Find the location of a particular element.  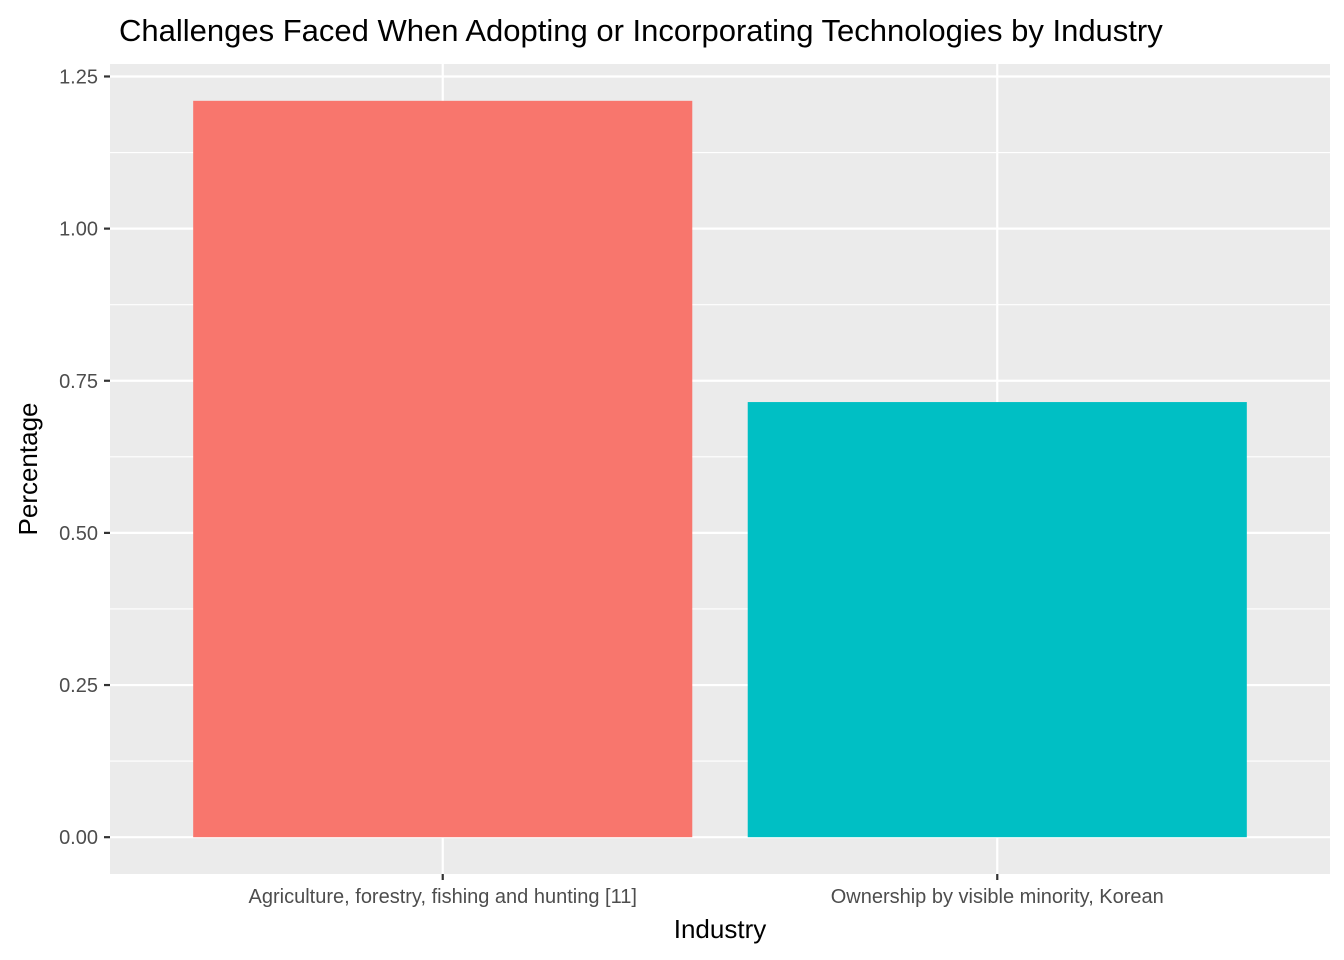

y-tick-label: 1.00 is located at coordinates (78, 230).